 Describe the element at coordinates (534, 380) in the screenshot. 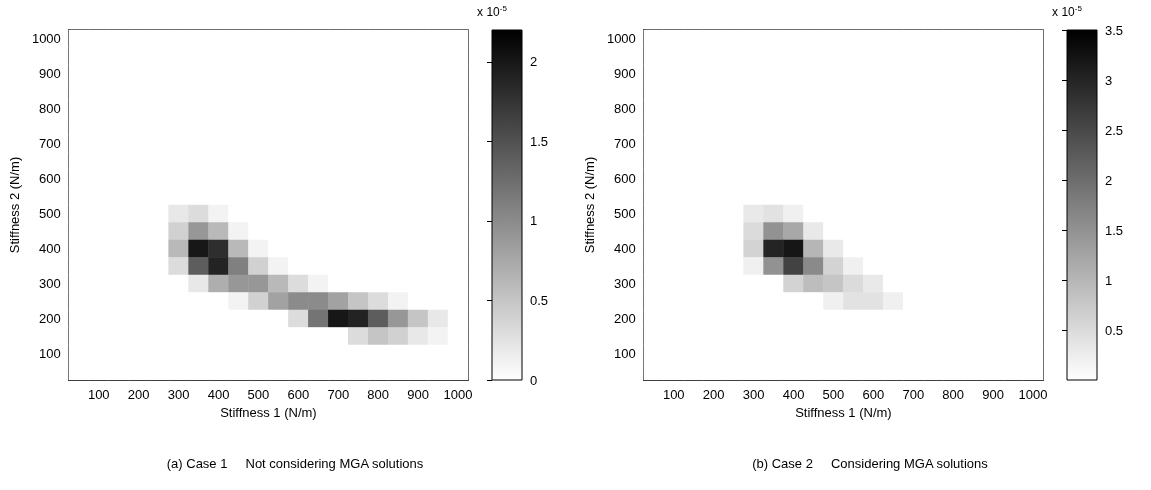

I see `color-bar-label: 0` at that location.